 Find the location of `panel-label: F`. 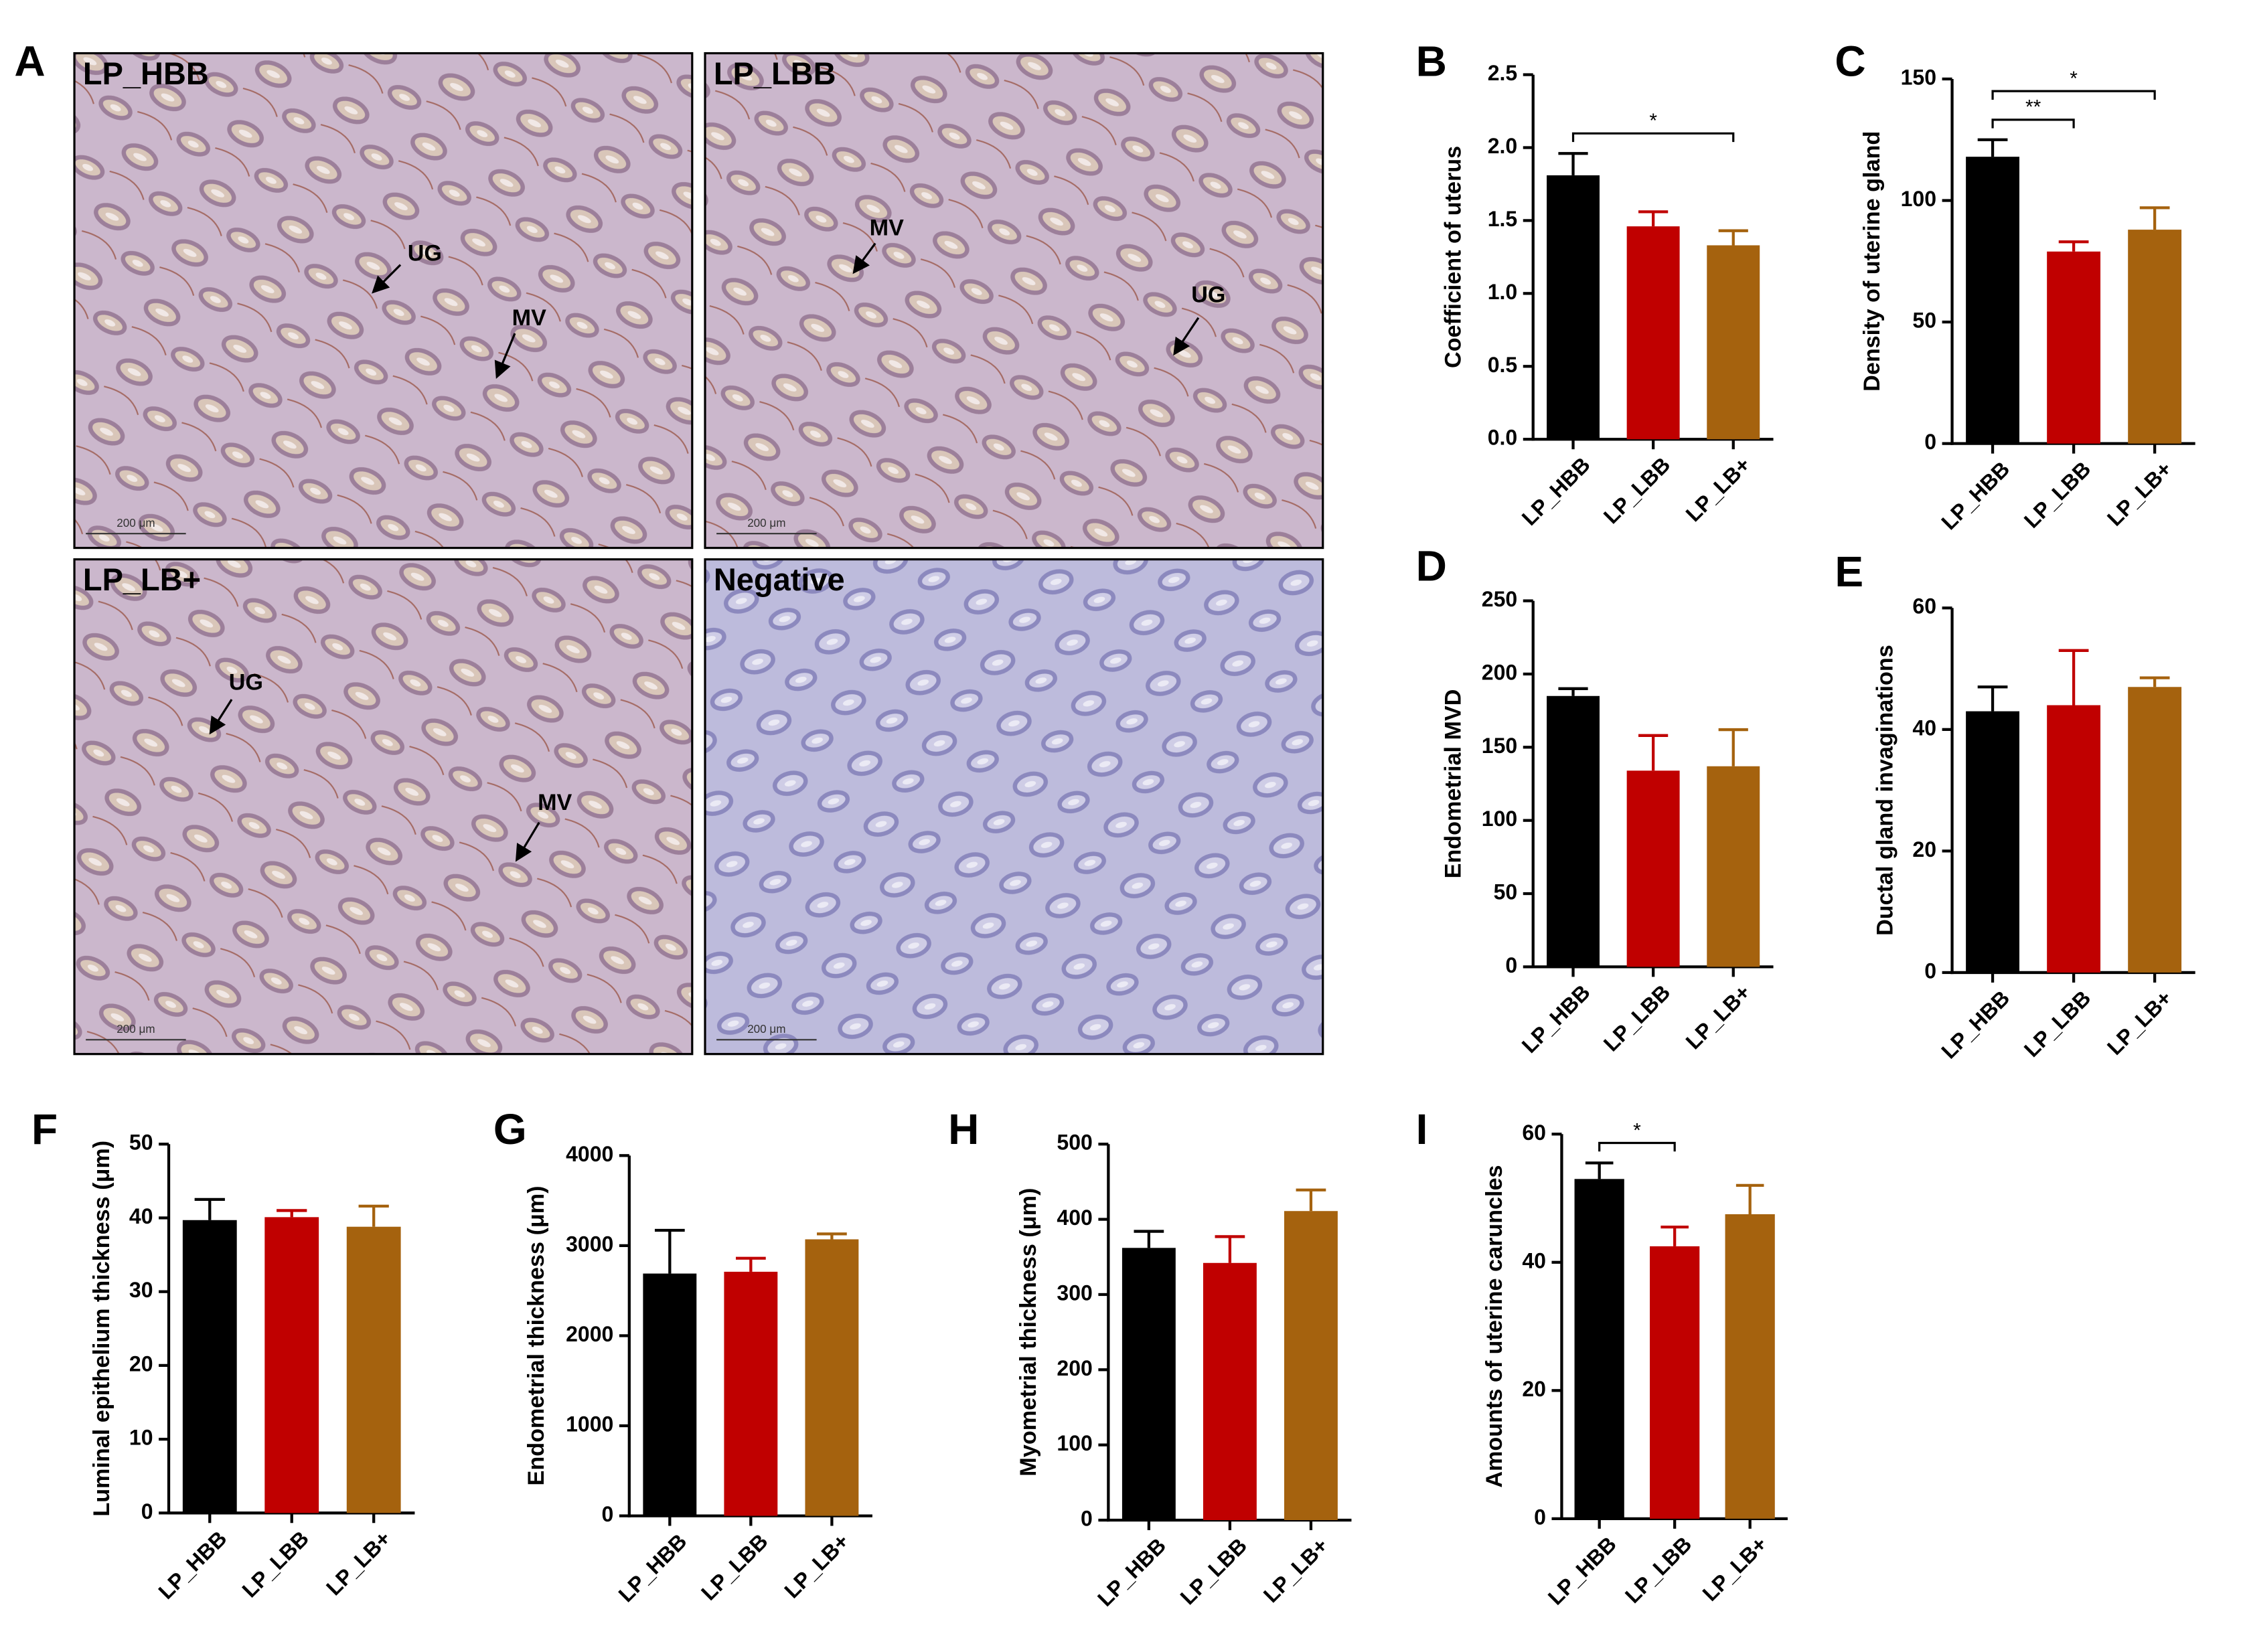

panel-label: F is located at coordinates (44, 1129).